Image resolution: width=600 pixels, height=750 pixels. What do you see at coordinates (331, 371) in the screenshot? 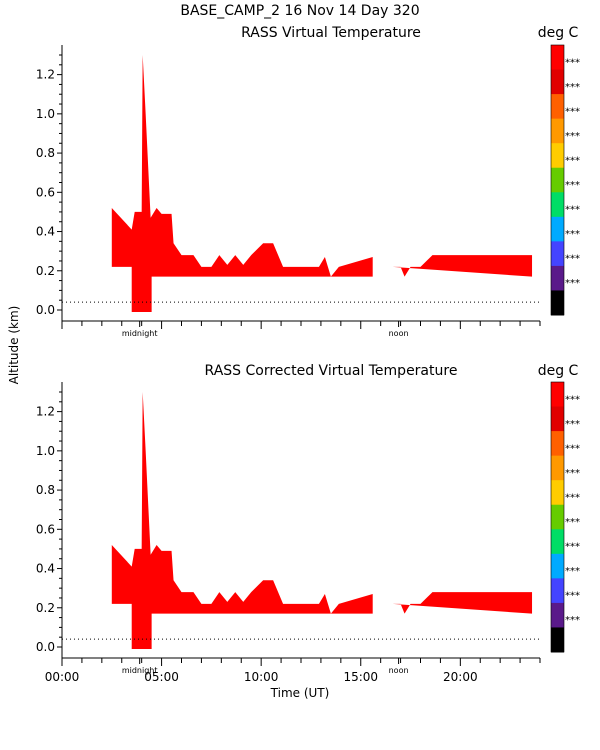
I see `panel-title: RASS Corrected Virtual Temperature` at bounding box center [331, 371].